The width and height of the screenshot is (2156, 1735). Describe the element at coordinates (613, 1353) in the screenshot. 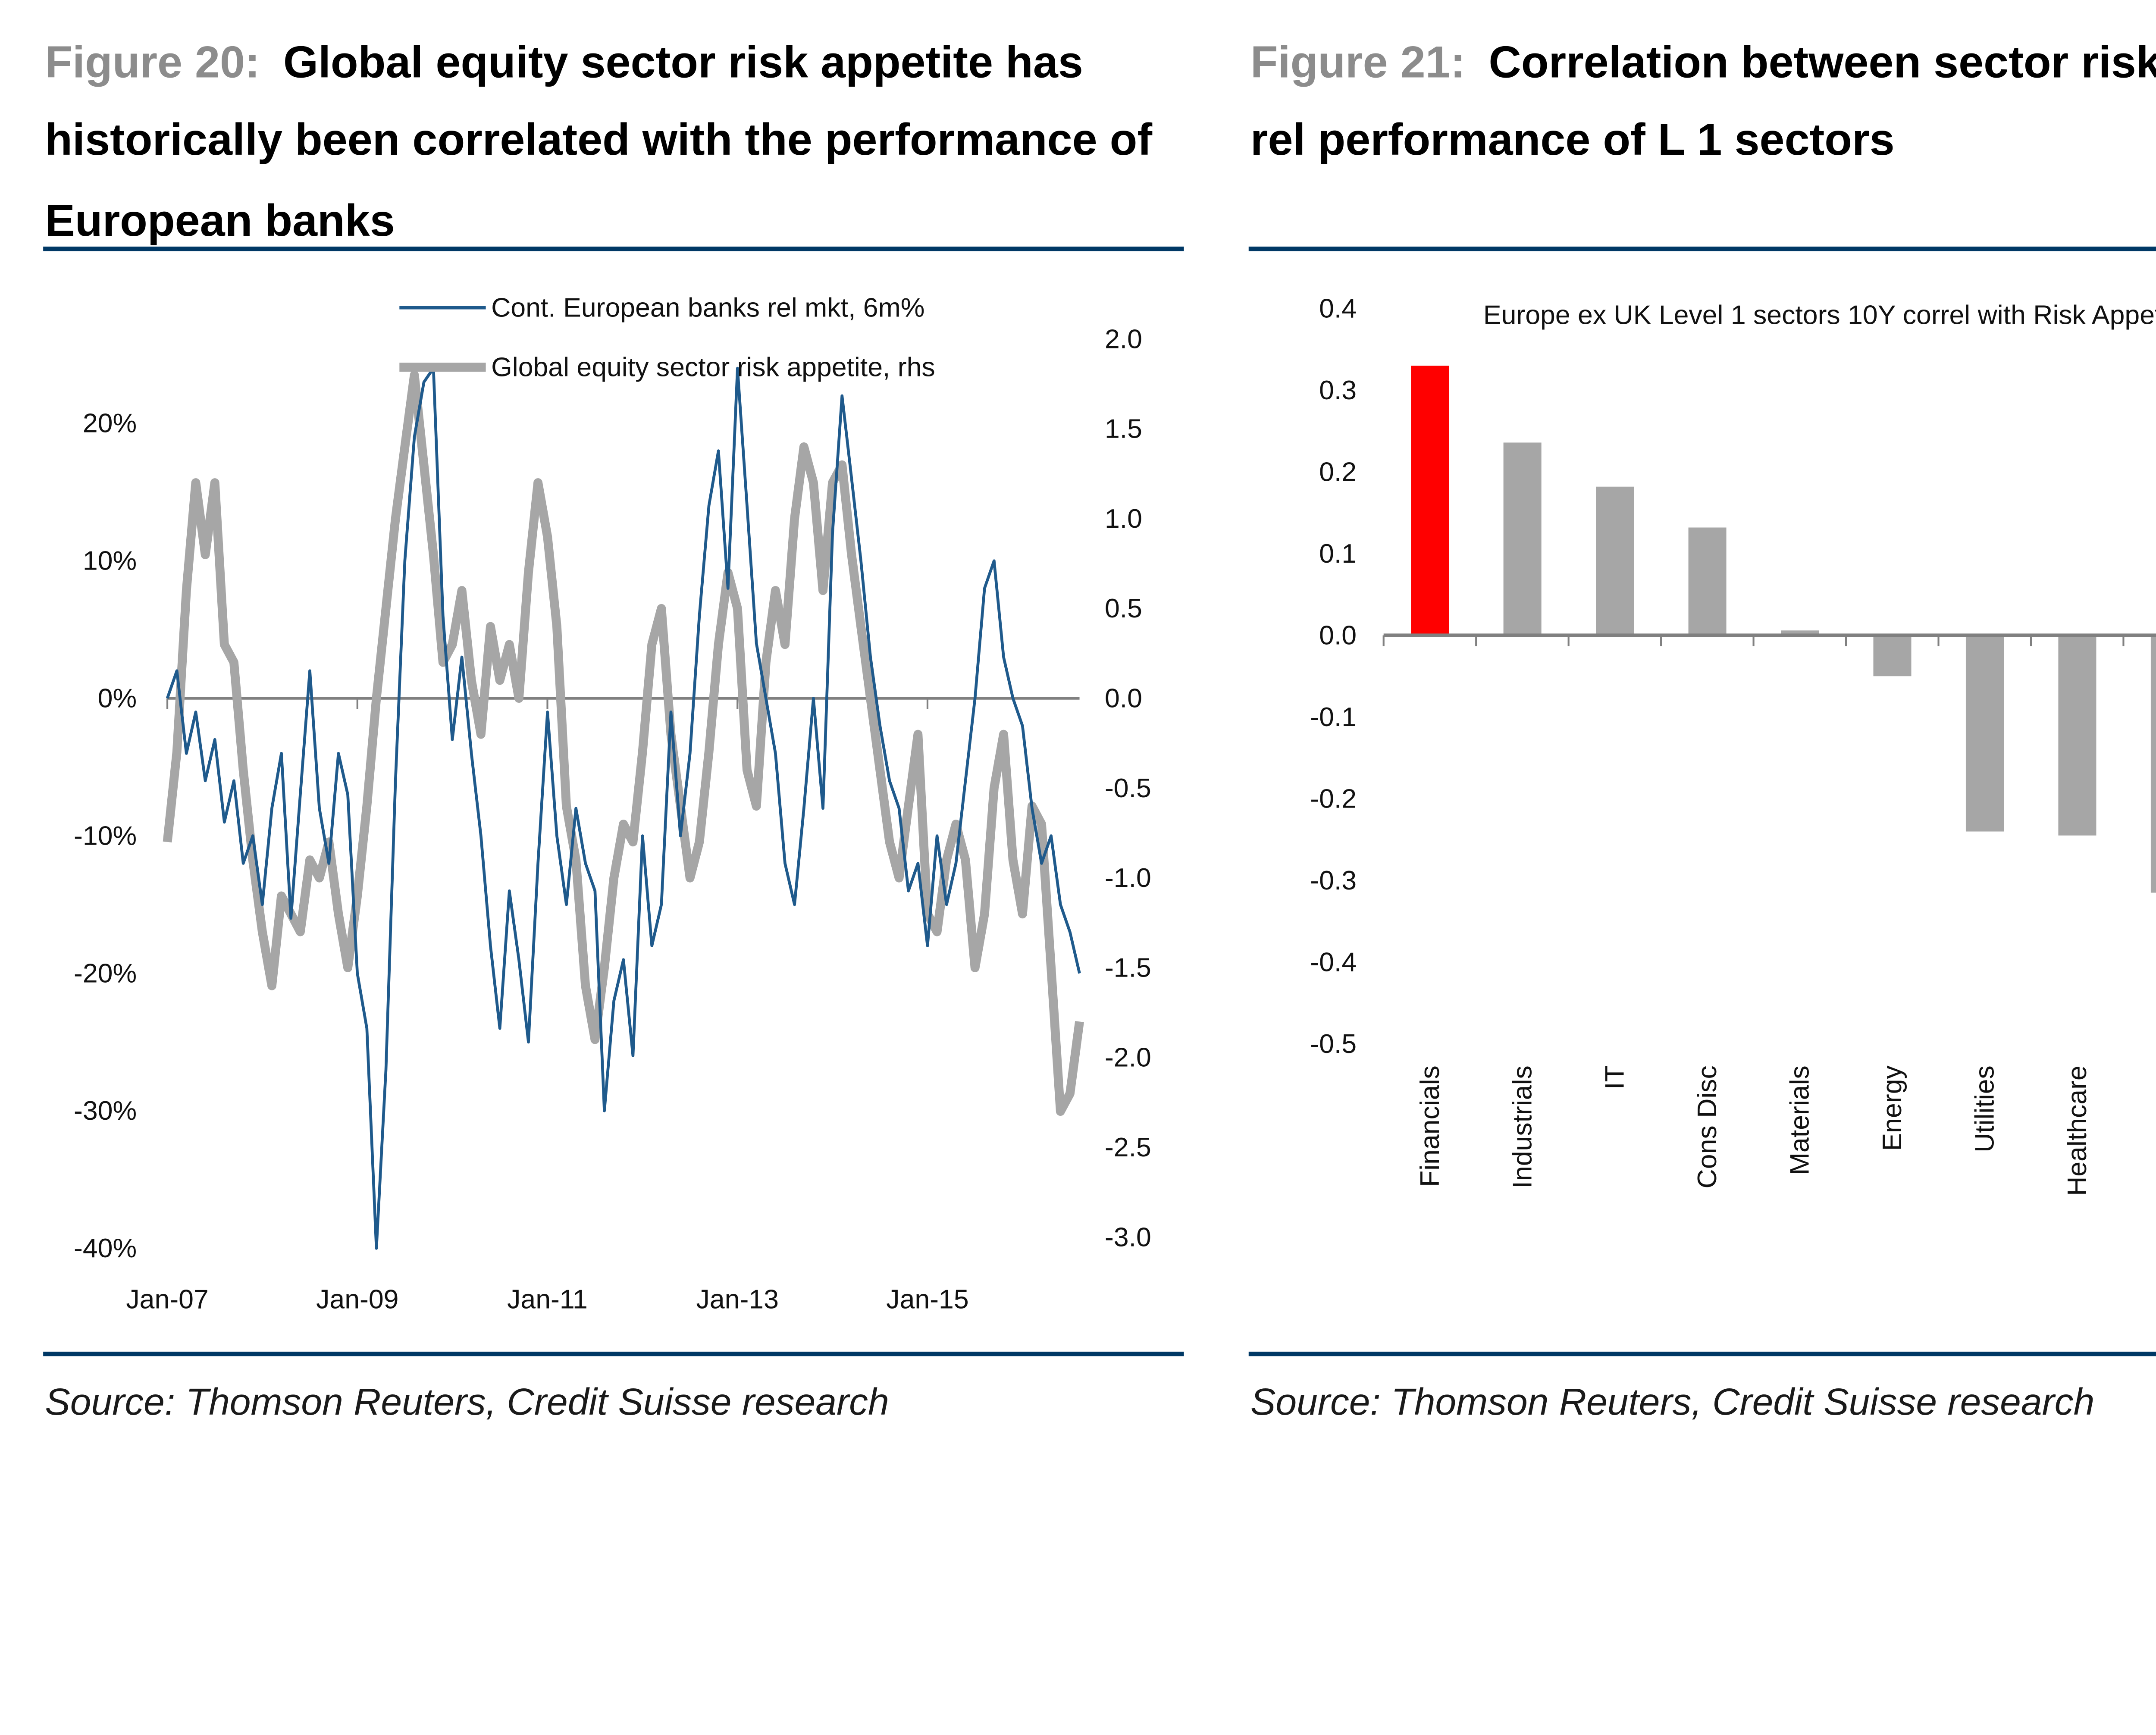

I see `figure-20-bottom-rule` at that location.